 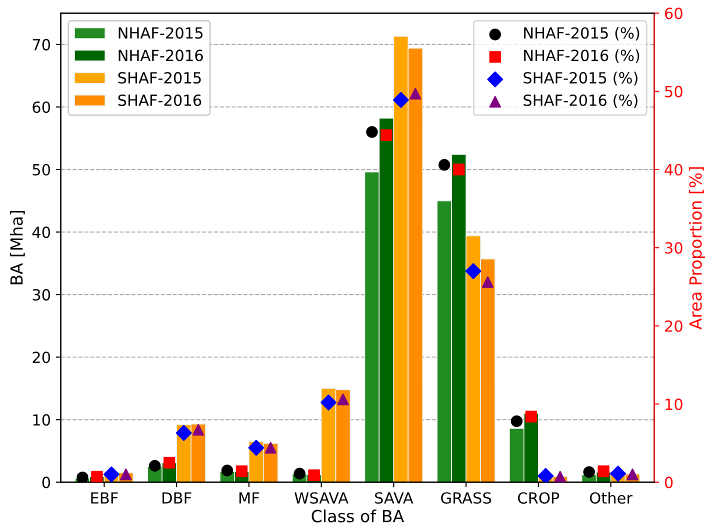 What do you see at coordinates (673, 326) in the screenshot?
I see `y2-tick-label: 20` at bounding box center [673, 326].